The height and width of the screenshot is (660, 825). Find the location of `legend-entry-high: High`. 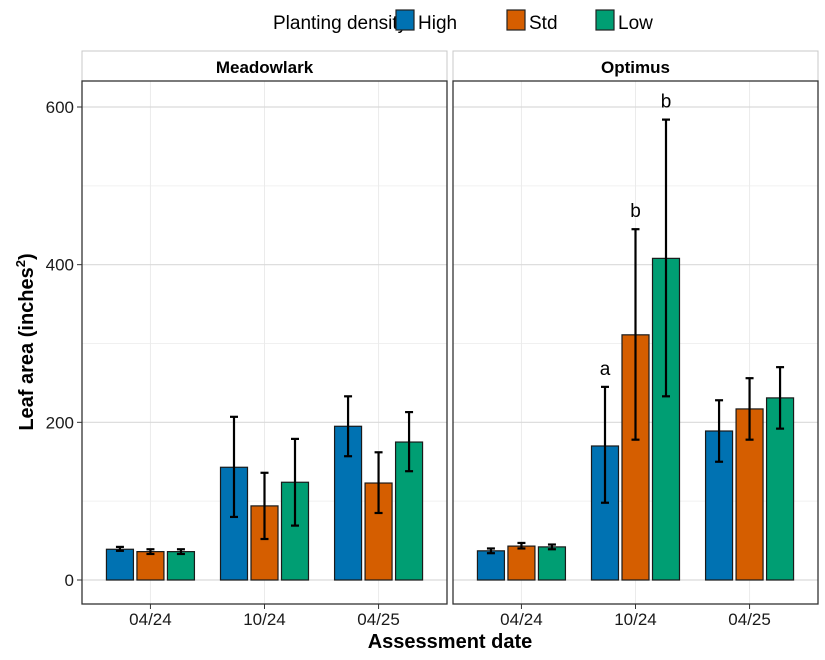

legend-entry-high: High is located at coordinates (426, 21).